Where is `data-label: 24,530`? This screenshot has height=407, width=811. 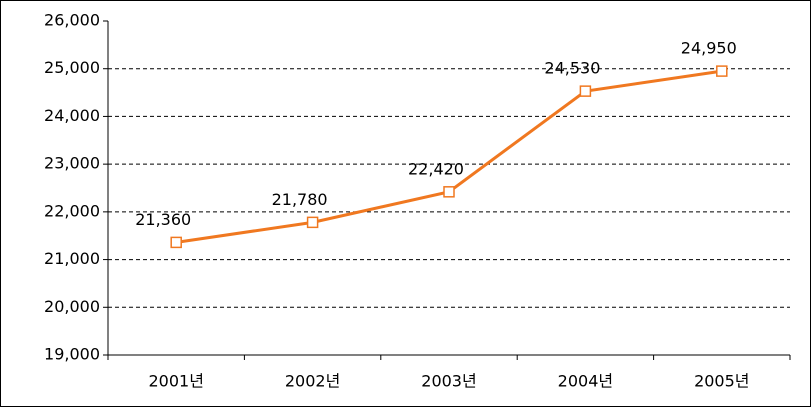
data-label: 24,530 is located at coordinates (572, 68).